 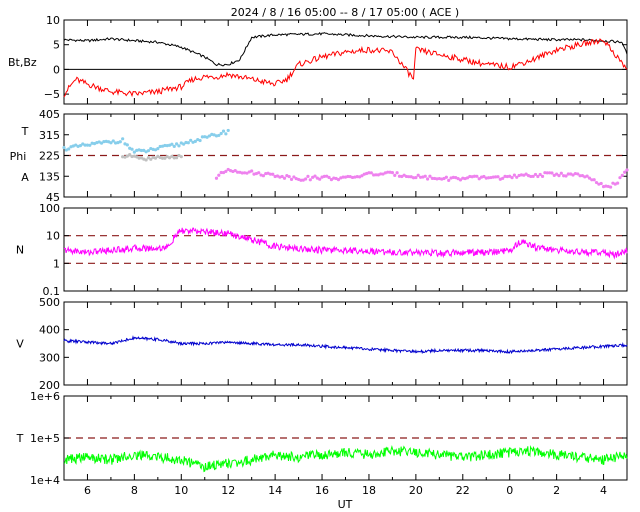 I want to click on y-tick-label: 315, so click(x=49, y=135).